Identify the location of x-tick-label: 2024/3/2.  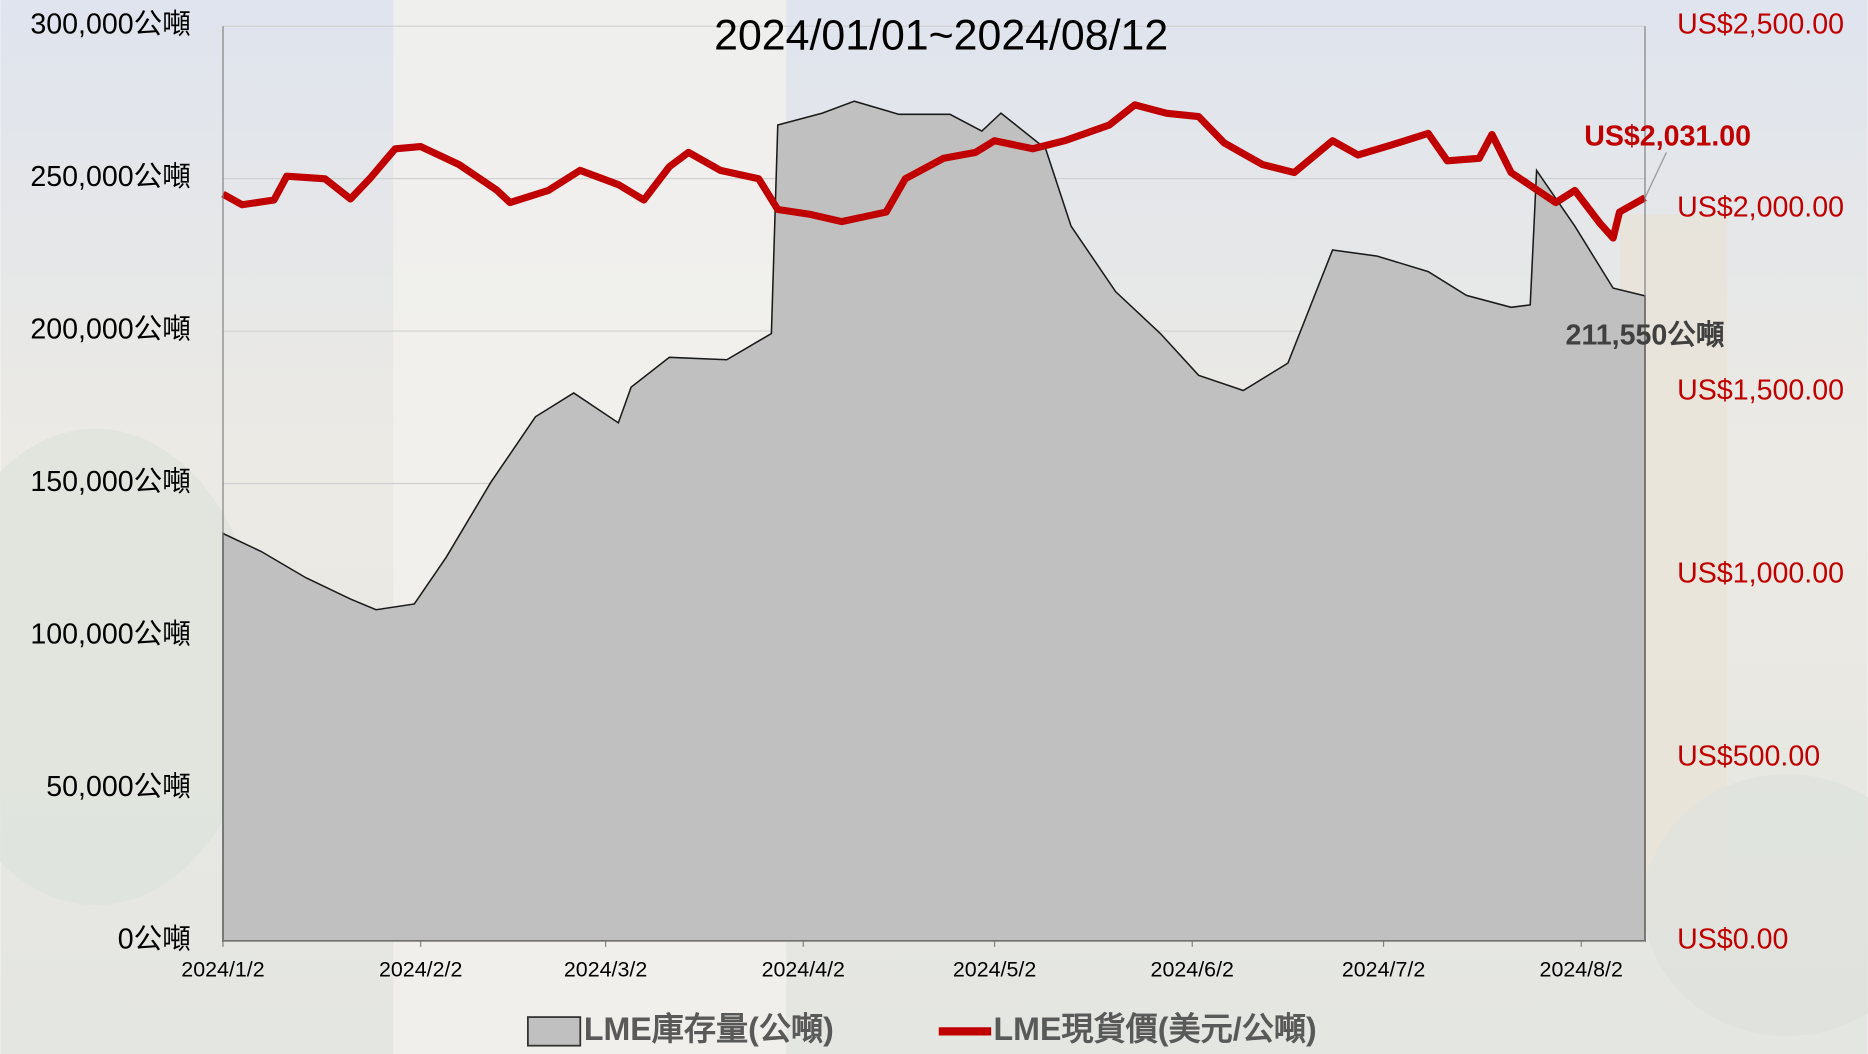
(605, 969).